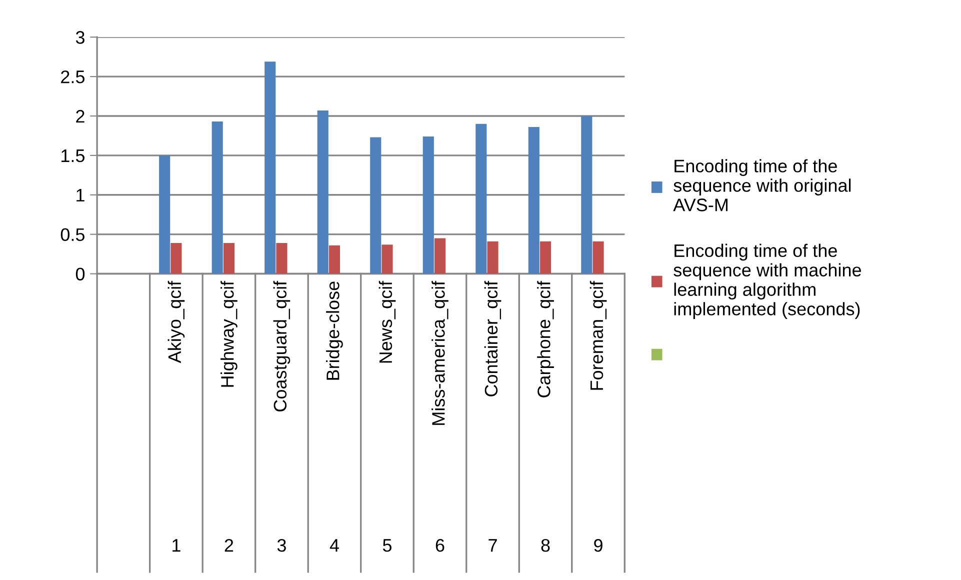 The image size is (961, 580). Describe the element at coordinates (176, 416) in the screenshot. I see `category-label: Akiyo_qcif 1` at that location.